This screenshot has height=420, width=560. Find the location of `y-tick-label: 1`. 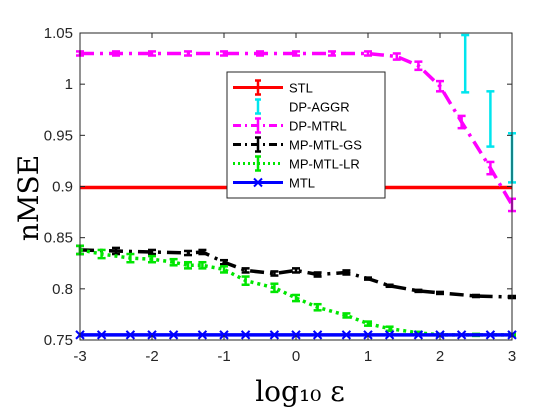

y-tick-label: 1 is located at coordinates (69, 84).